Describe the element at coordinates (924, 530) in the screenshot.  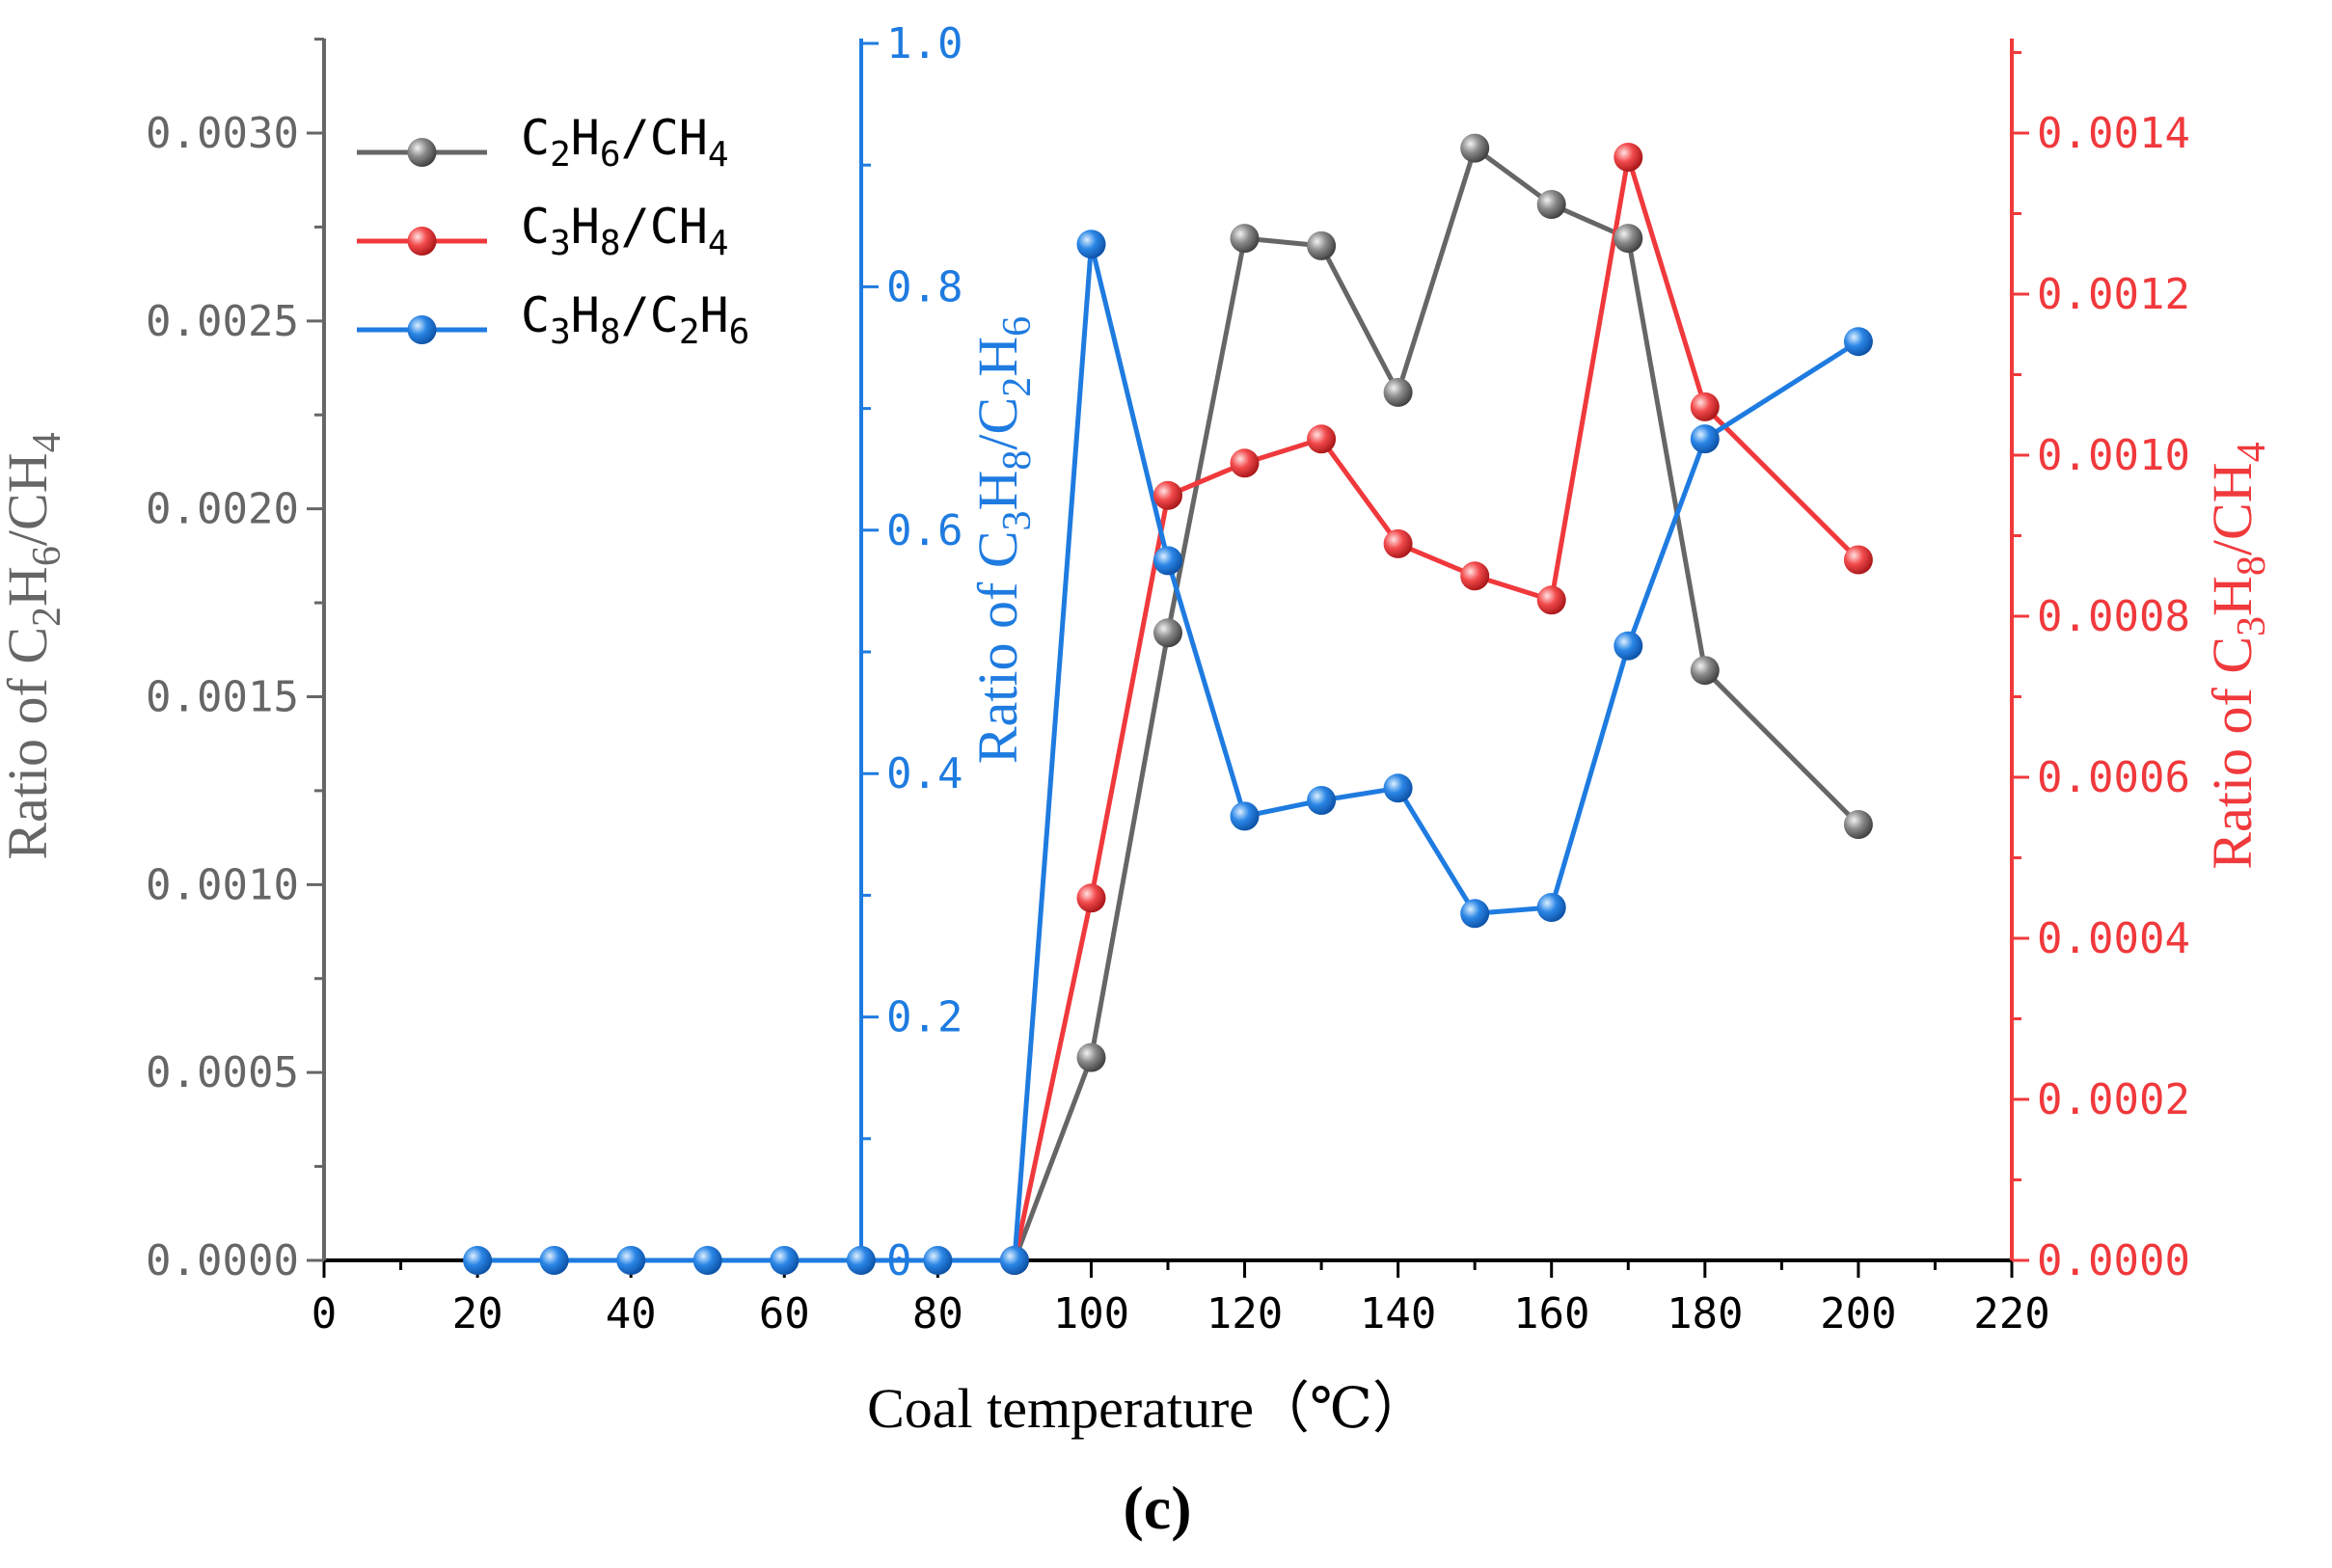
I see `middle-y-tick-label: 0.6` at that location.